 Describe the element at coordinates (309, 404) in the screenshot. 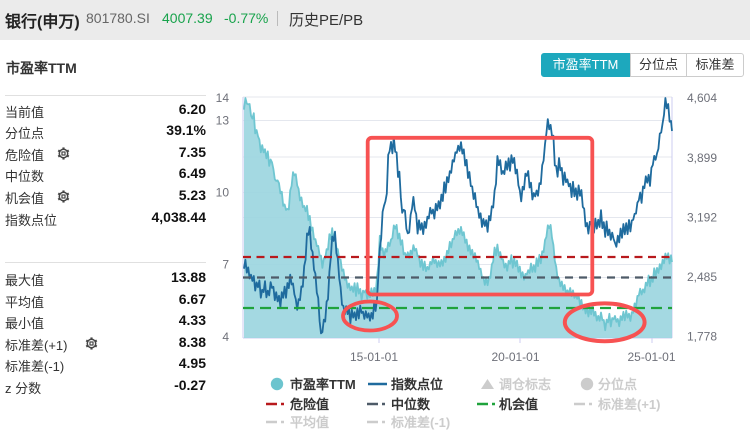

I see `svg-text: 危险值` at that location.